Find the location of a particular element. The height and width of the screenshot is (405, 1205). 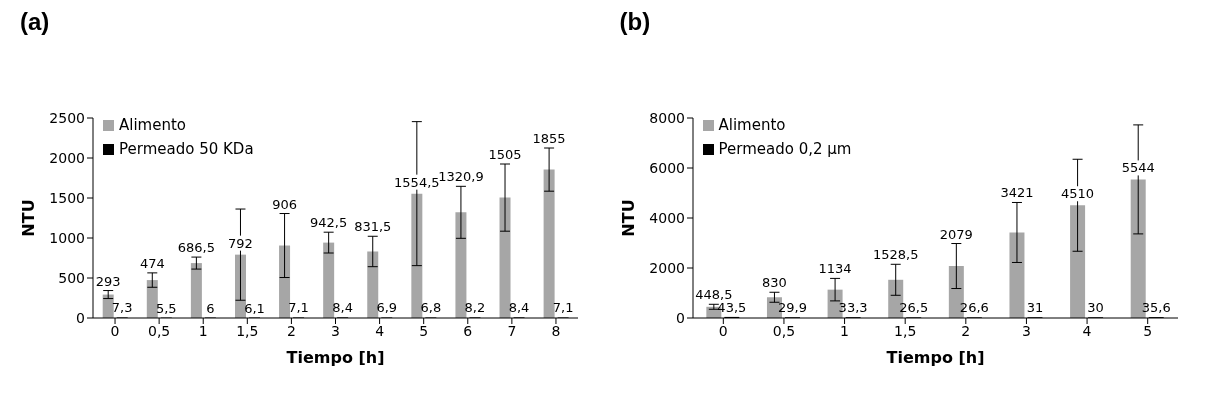

data-label: 26,5 is located at coordinates (913, 308).